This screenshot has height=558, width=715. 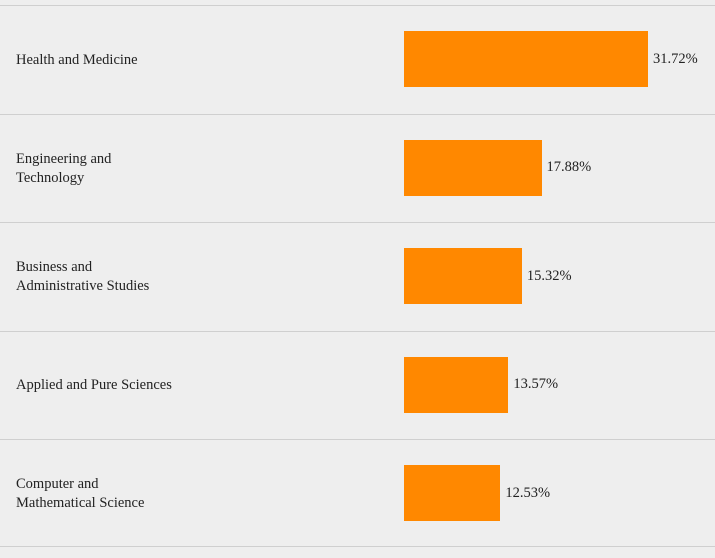 What do you see at coordinates (83, 276) in the screenshot?
I see `category-label: Business and Administrative Studies` at bounding box center [83, 276].